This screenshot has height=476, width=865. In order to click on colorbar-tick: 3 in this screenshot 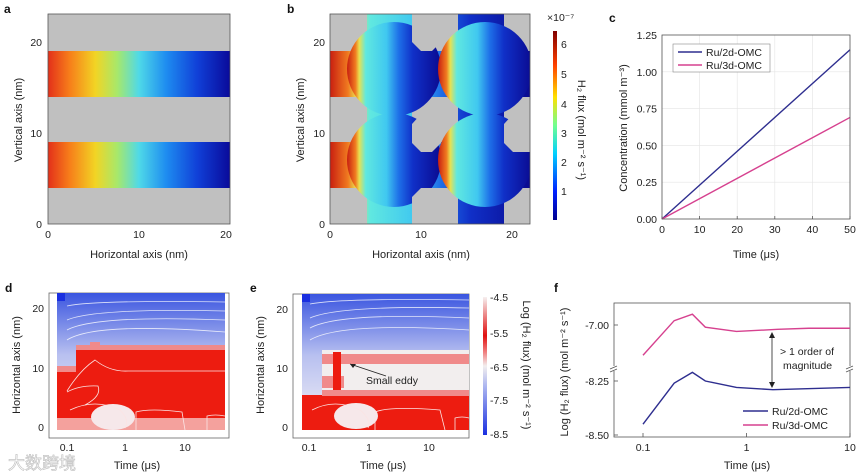, I will do `click(564, 134)`.